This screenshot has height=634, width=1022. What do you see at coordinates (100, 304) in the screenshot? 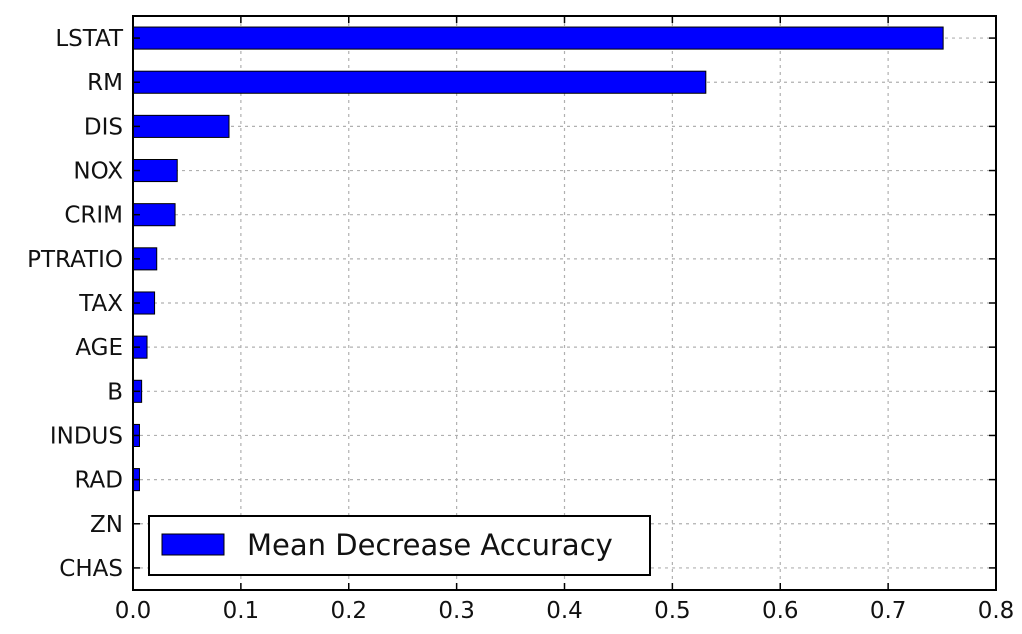
I see `y-tick-label-tax: TAX` at bounding box center [100, 304].